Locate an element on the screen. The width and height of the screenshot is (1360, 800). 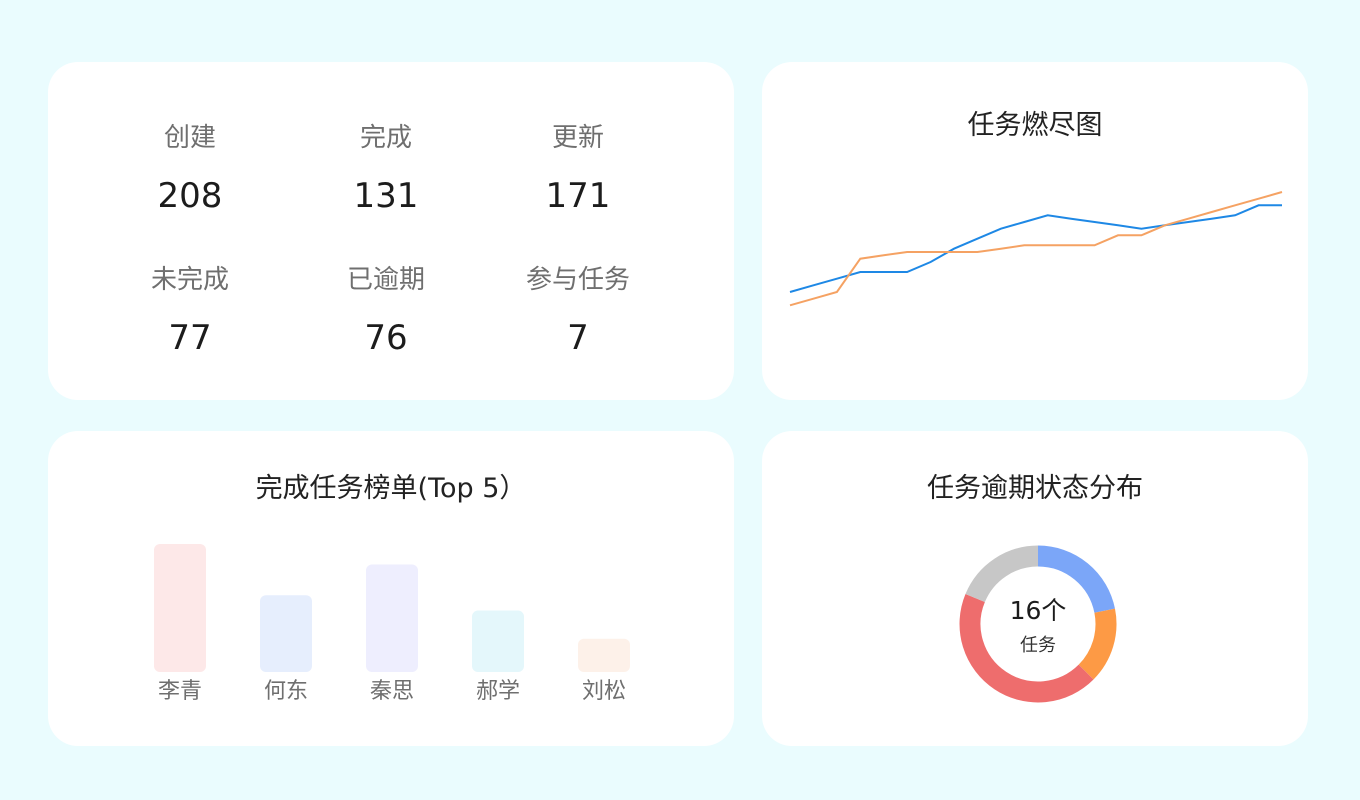
stat-overdue: 已逾期 76 is located at coordinates (386, 311).